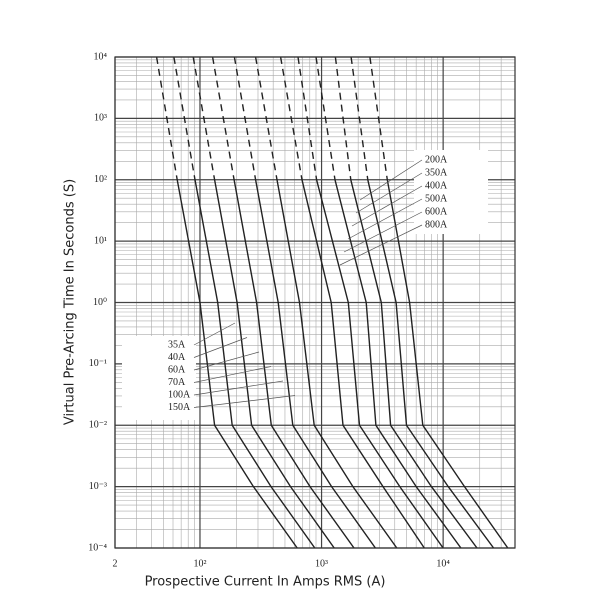 Image resolution: width=600 pixels, height=600 pixels. What do you see at coordinates (436, 211) in the screenshot?
I see `legend-label: 600A` at bounding box center [436, 211].